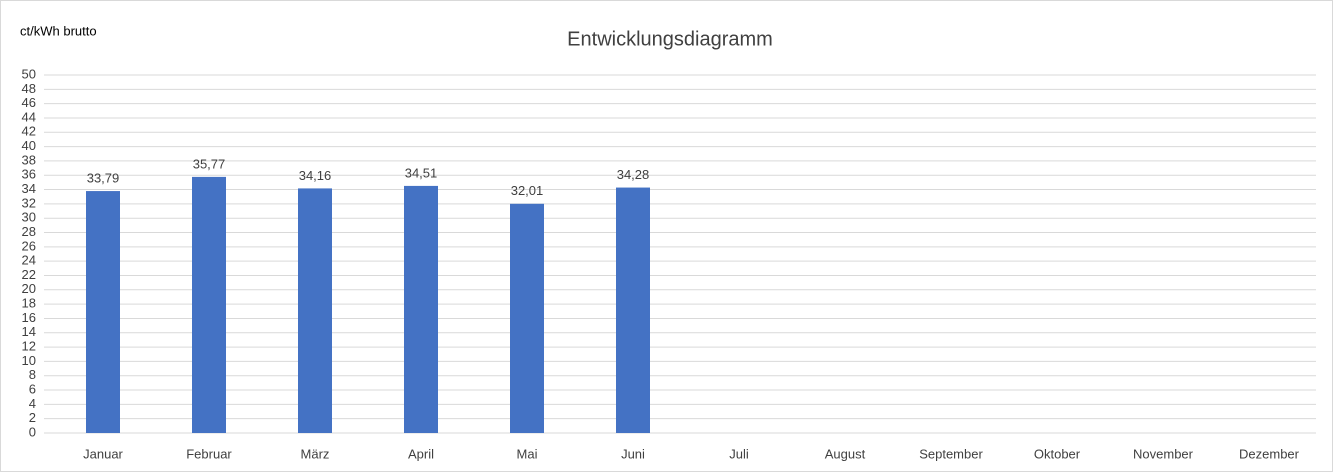  Describe the element at coordinates (209, 453) in the screenshot. I see `x-tick-label: Februar` at that location.